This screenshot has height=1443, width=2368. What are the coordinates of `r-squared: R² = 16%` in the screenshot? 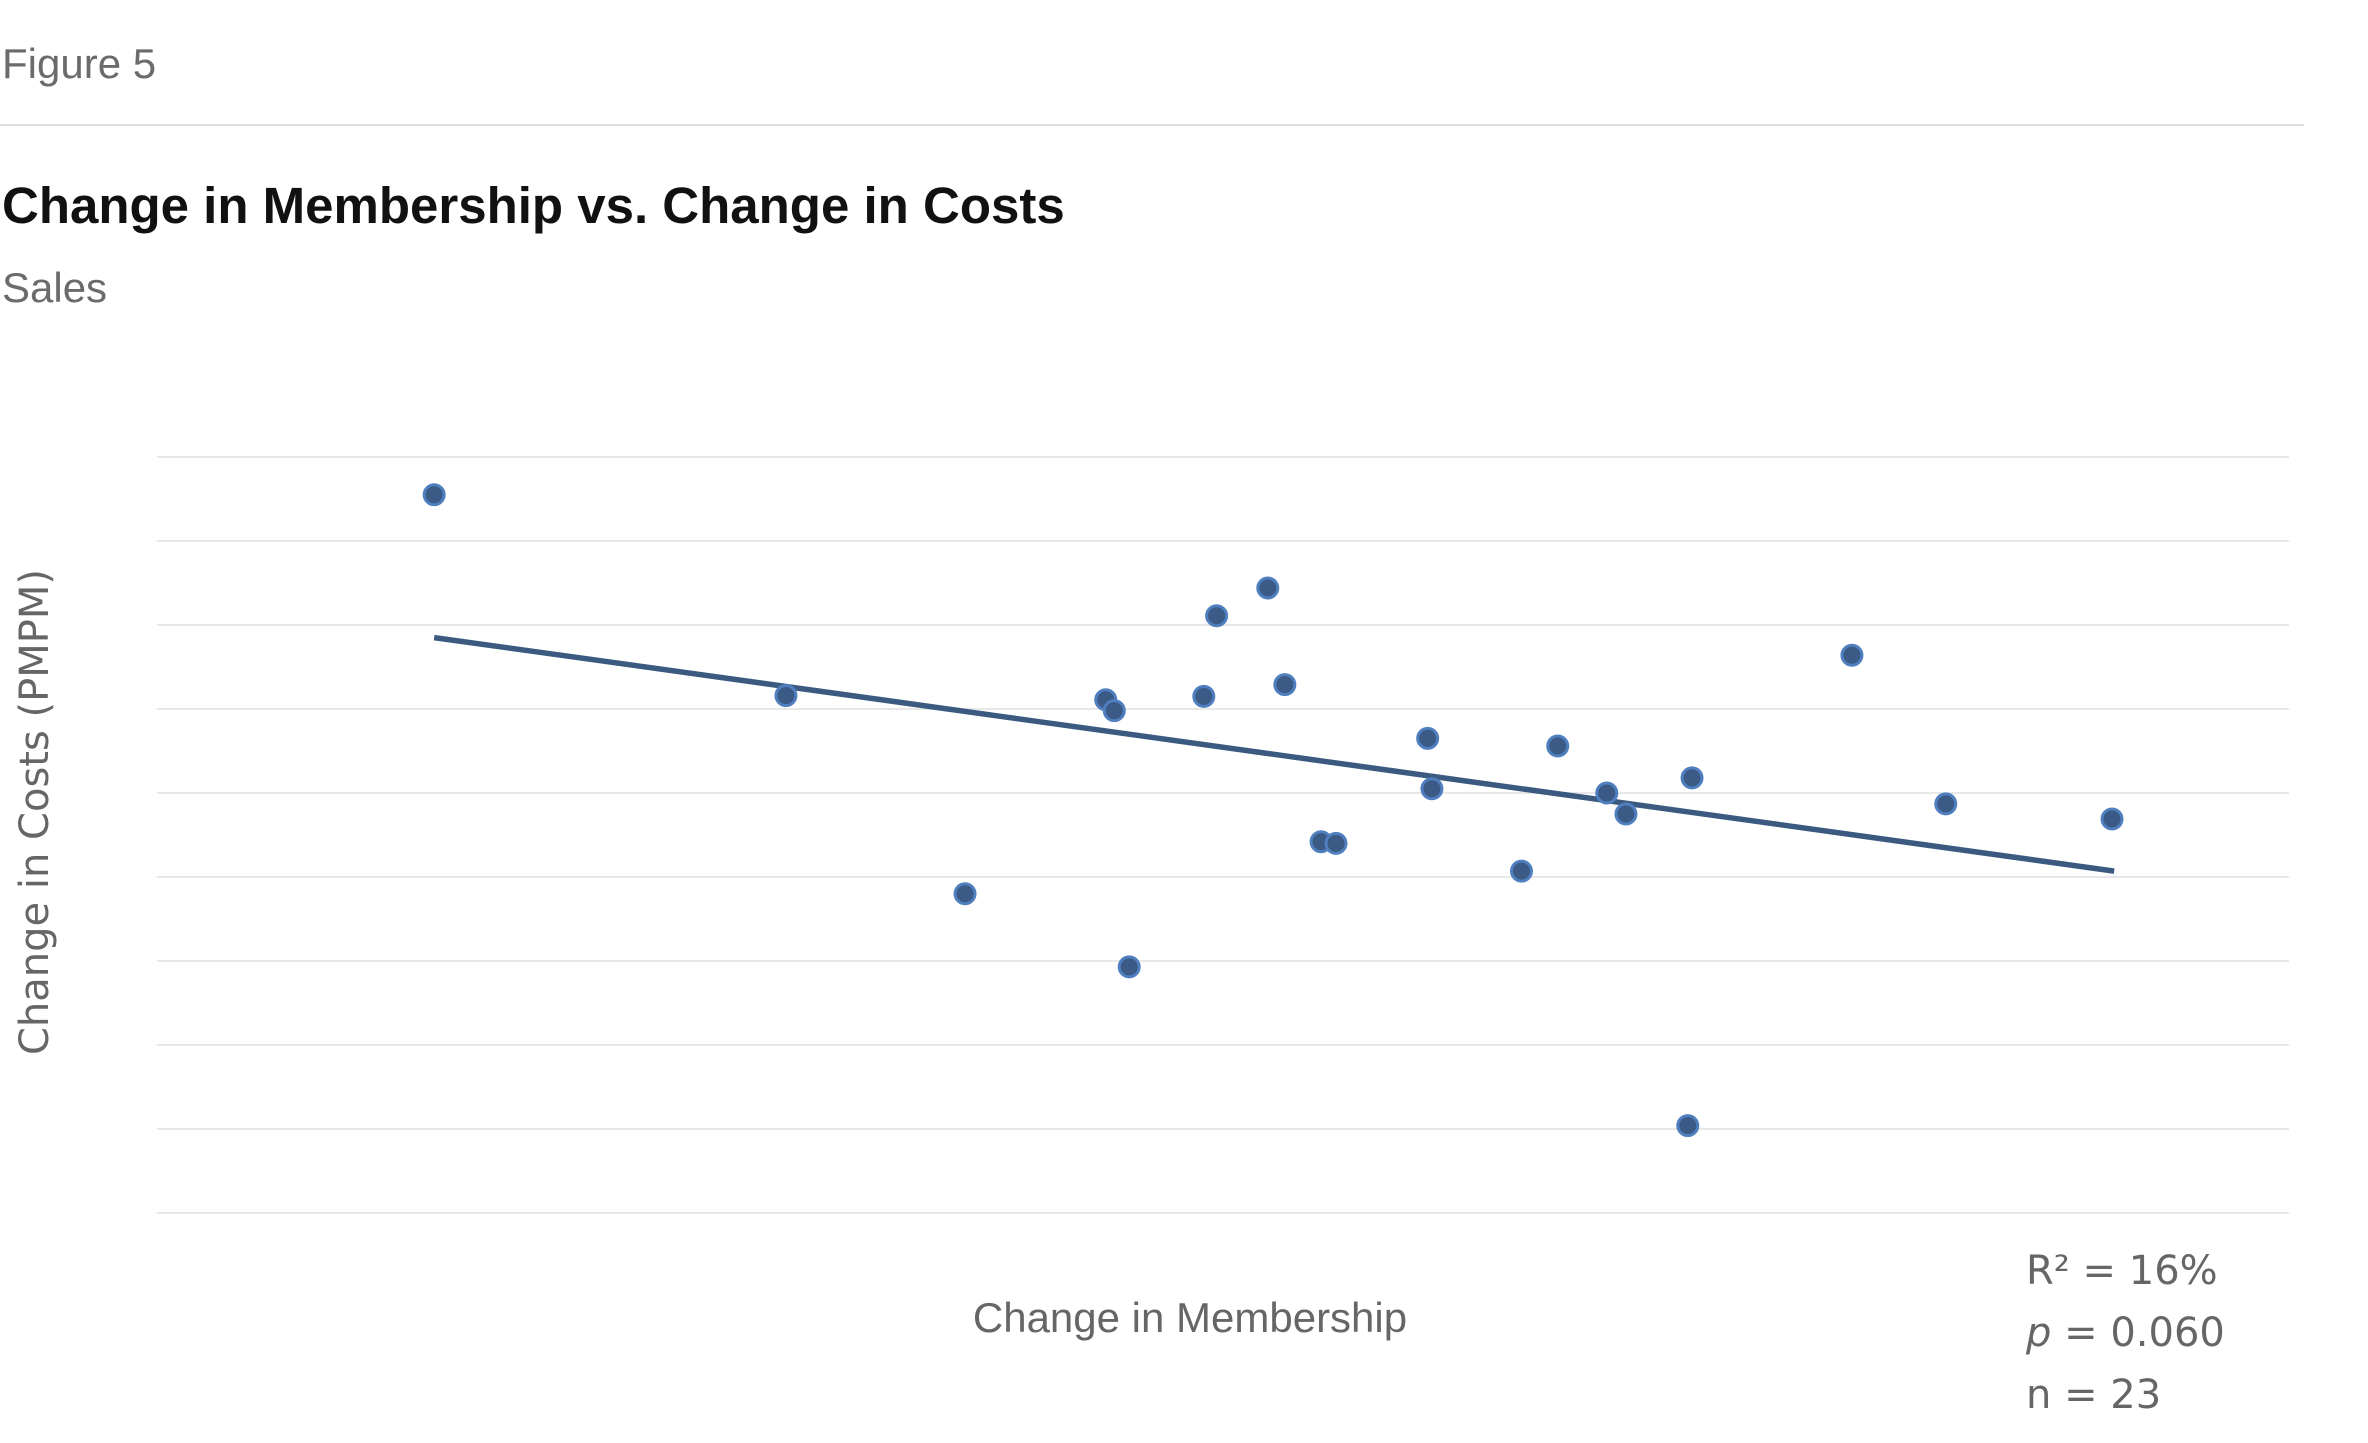 It's located at (2122, 1271).